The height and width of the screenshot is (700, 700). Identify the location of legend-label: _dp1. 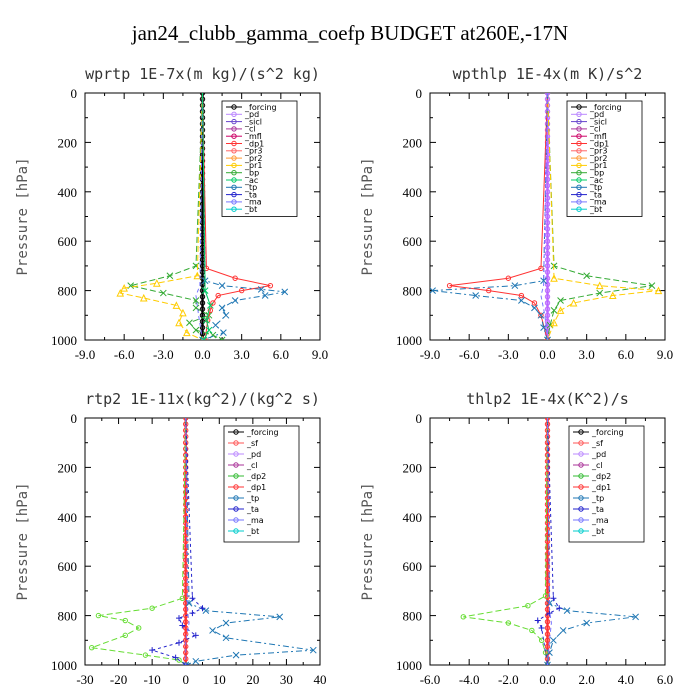
(256, 487).